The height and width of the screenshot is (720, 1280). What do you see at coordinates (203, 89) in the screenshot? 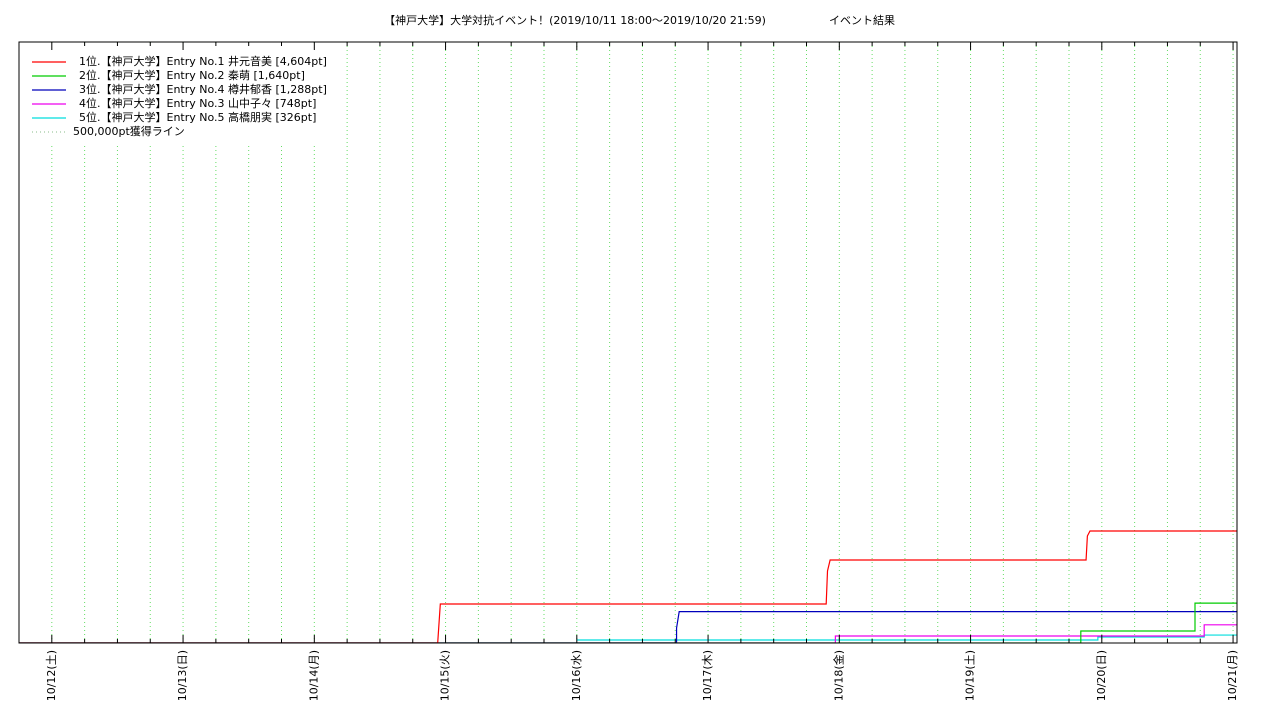
I see `legend-label: 3位.【神戸大学】Entry No.4 樽井郁香 [1,288pt]` at bounding box center [203, 89].